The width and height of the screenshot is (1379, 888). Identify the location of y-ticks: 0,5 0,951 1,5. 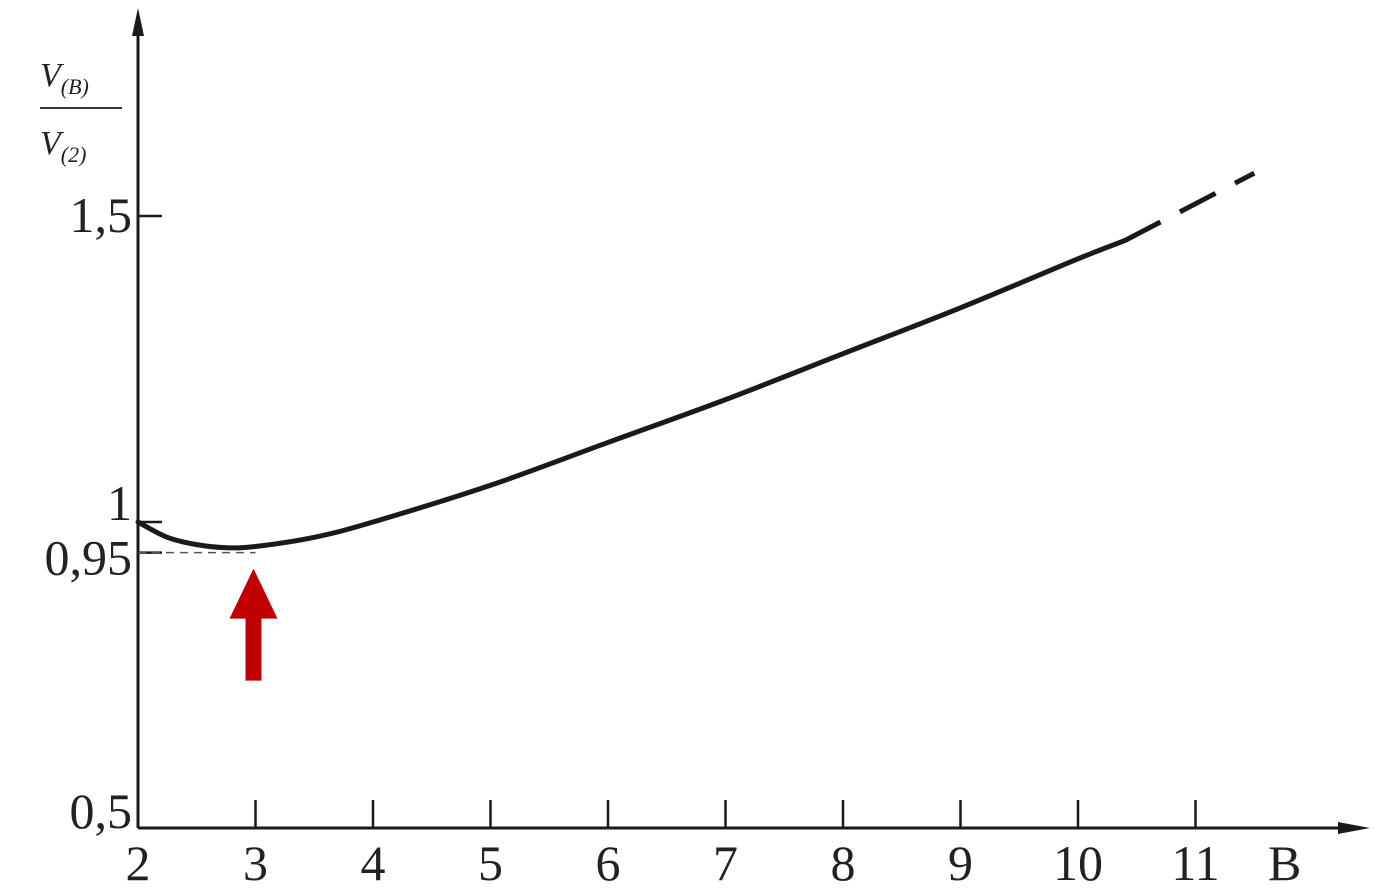
(103, 513).